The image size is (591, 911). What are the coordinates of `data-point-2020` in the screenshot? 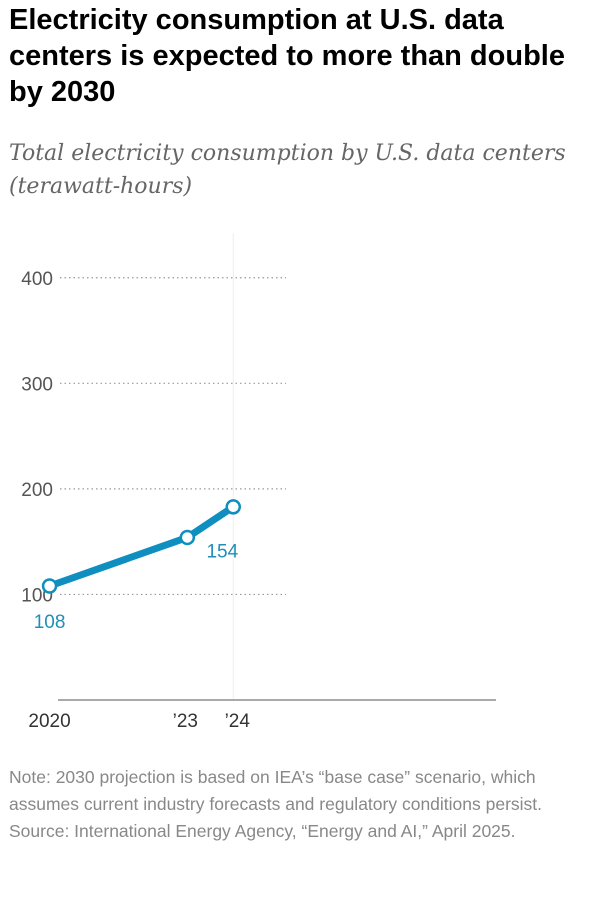 It's located at (49, 586).